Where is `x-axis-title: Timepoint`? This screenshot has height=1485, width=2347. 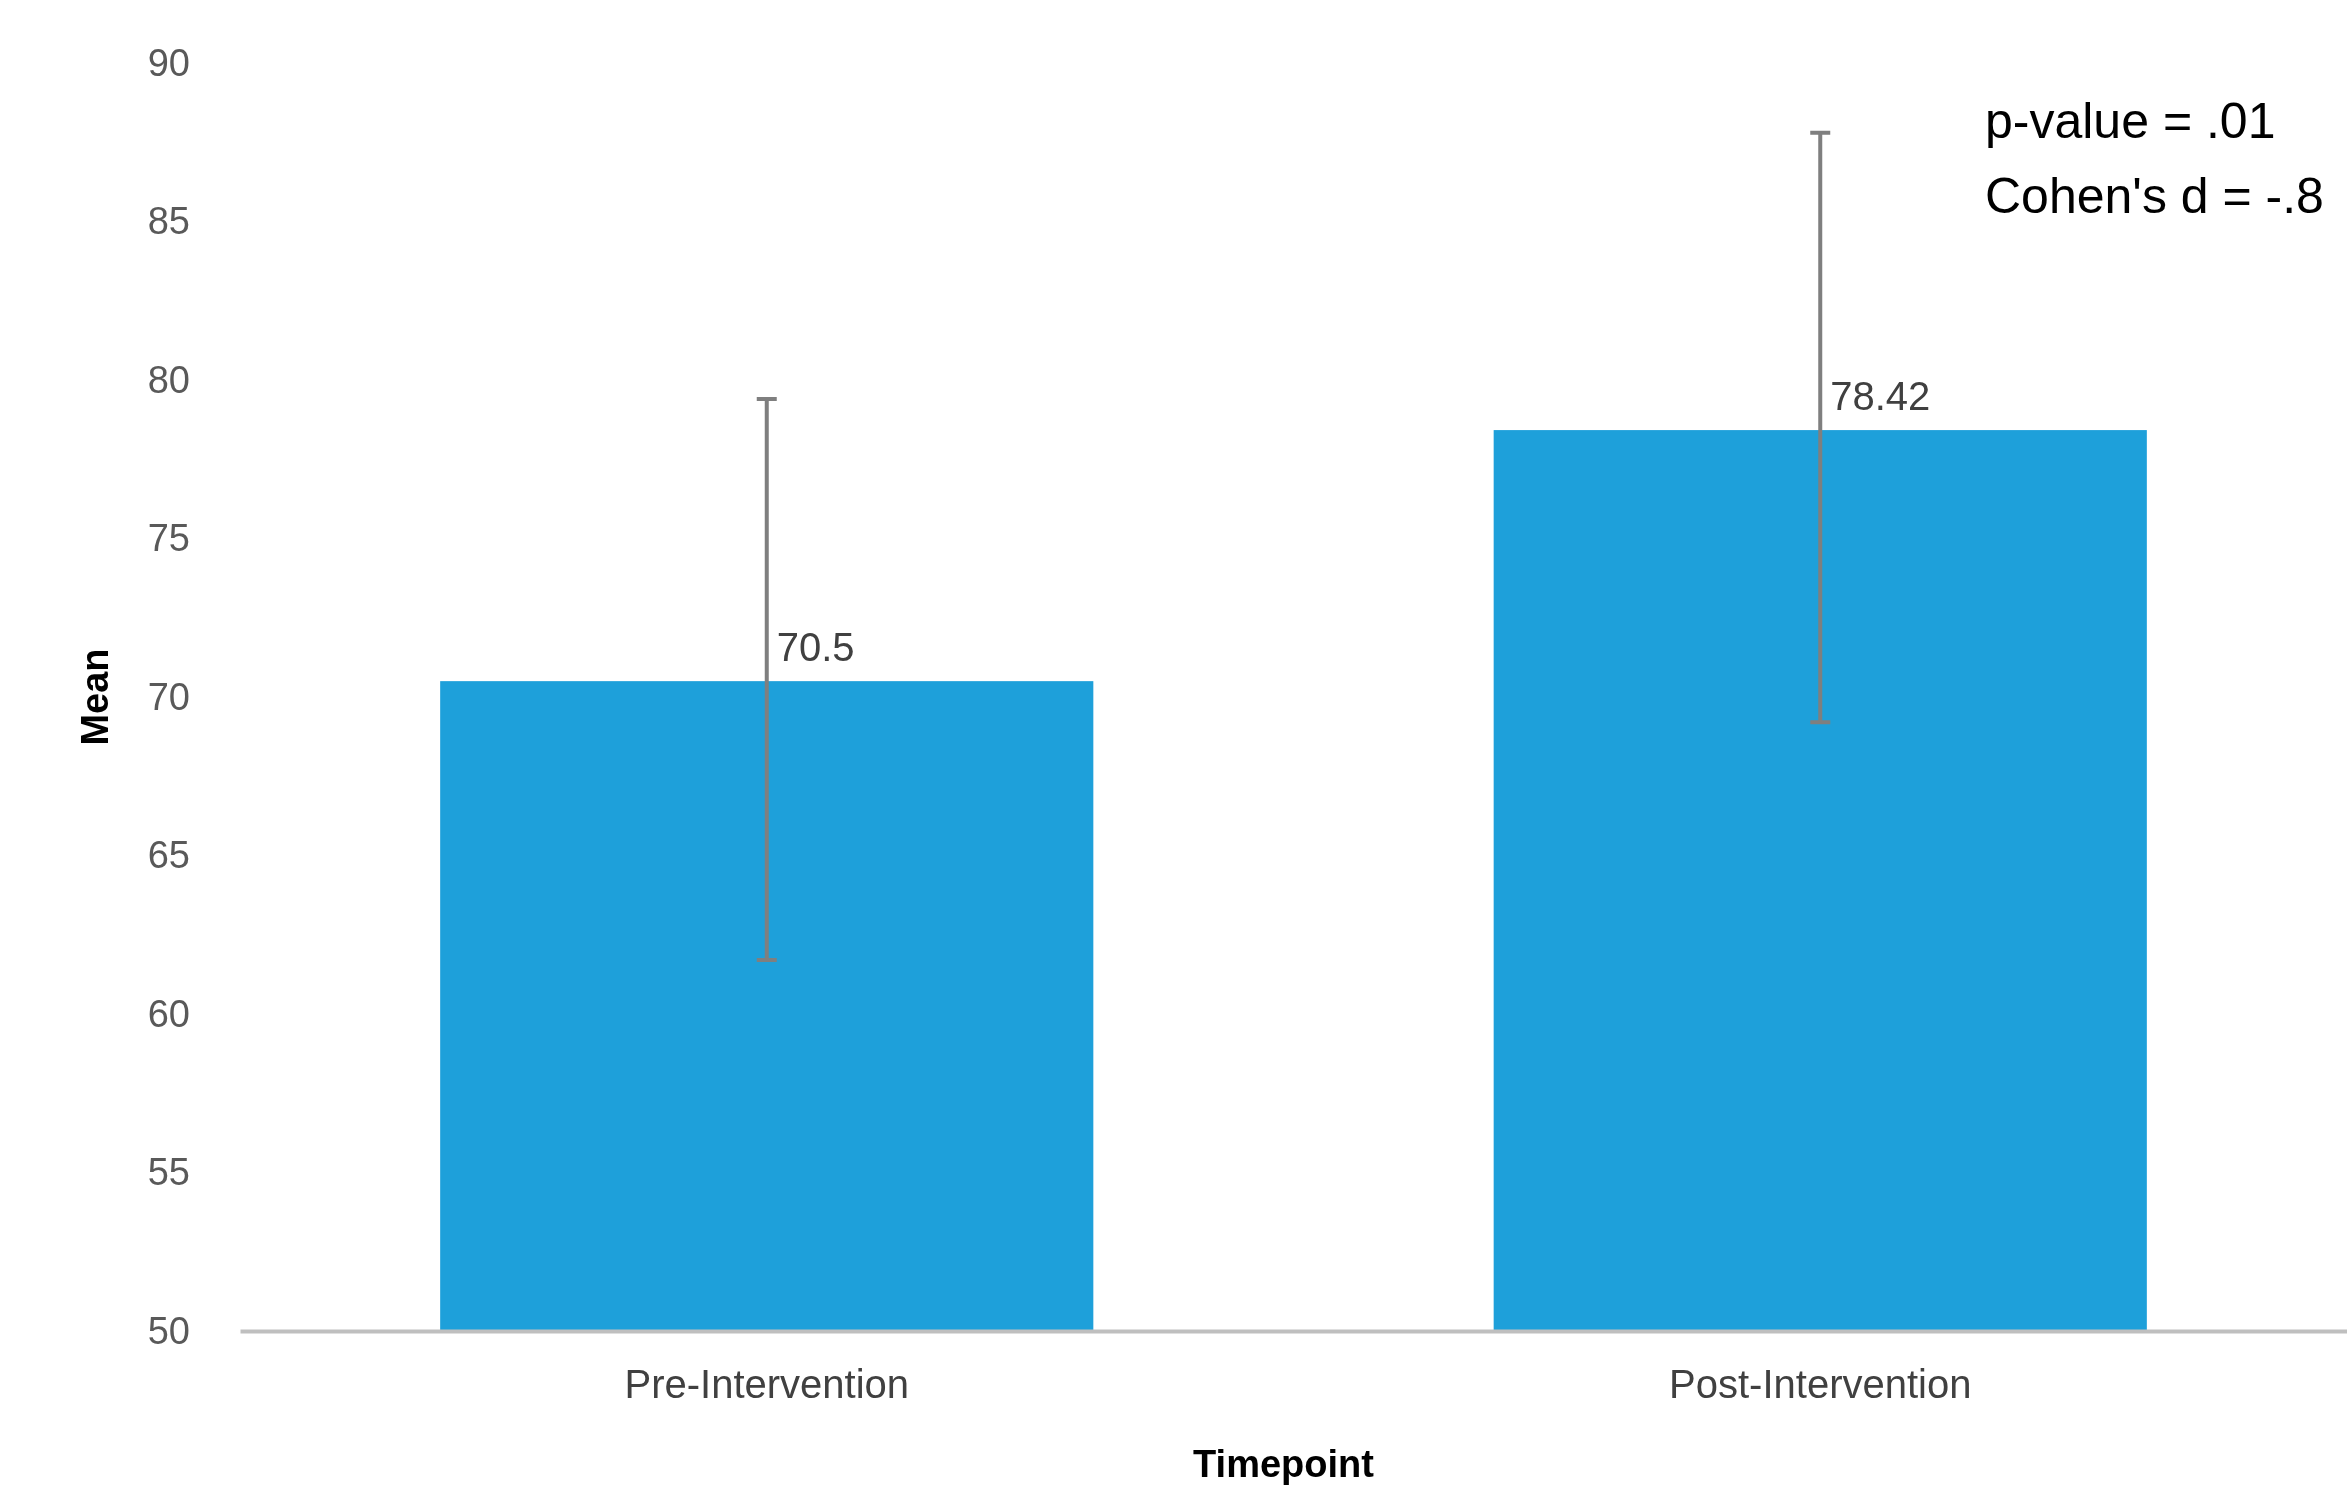
x-axis-title: Timepoint is located at coordinates (1284, 1464).